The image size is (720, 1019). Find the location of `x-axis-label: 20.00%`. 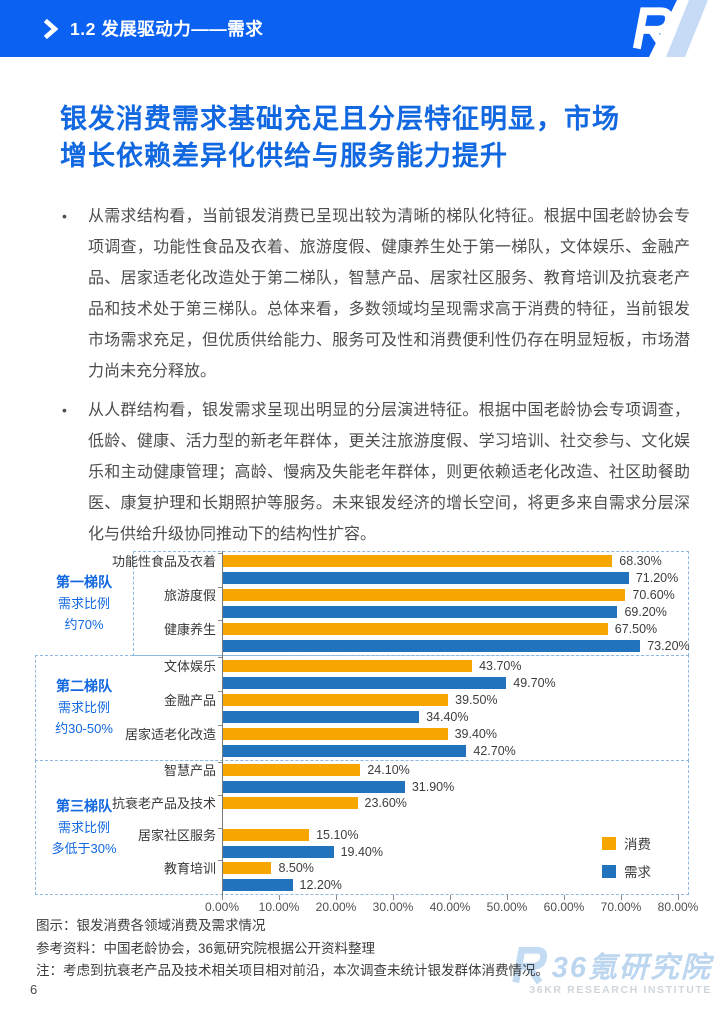

x-axis-label: 20.00% is located at coordinates (336, 907).